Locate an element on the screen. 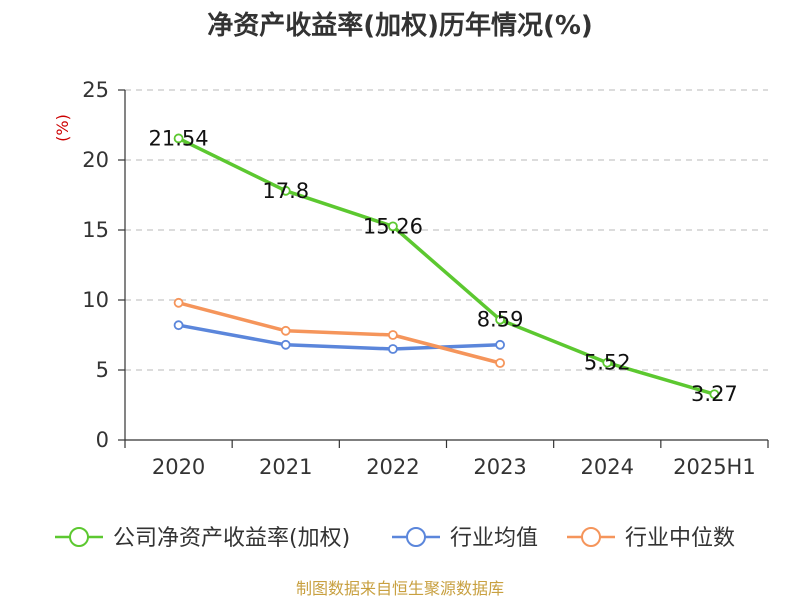 Image resolution: width=800 pixels, height=600 pixels. legend-label-1: 行业均值 is located at coordinates (494, 538).